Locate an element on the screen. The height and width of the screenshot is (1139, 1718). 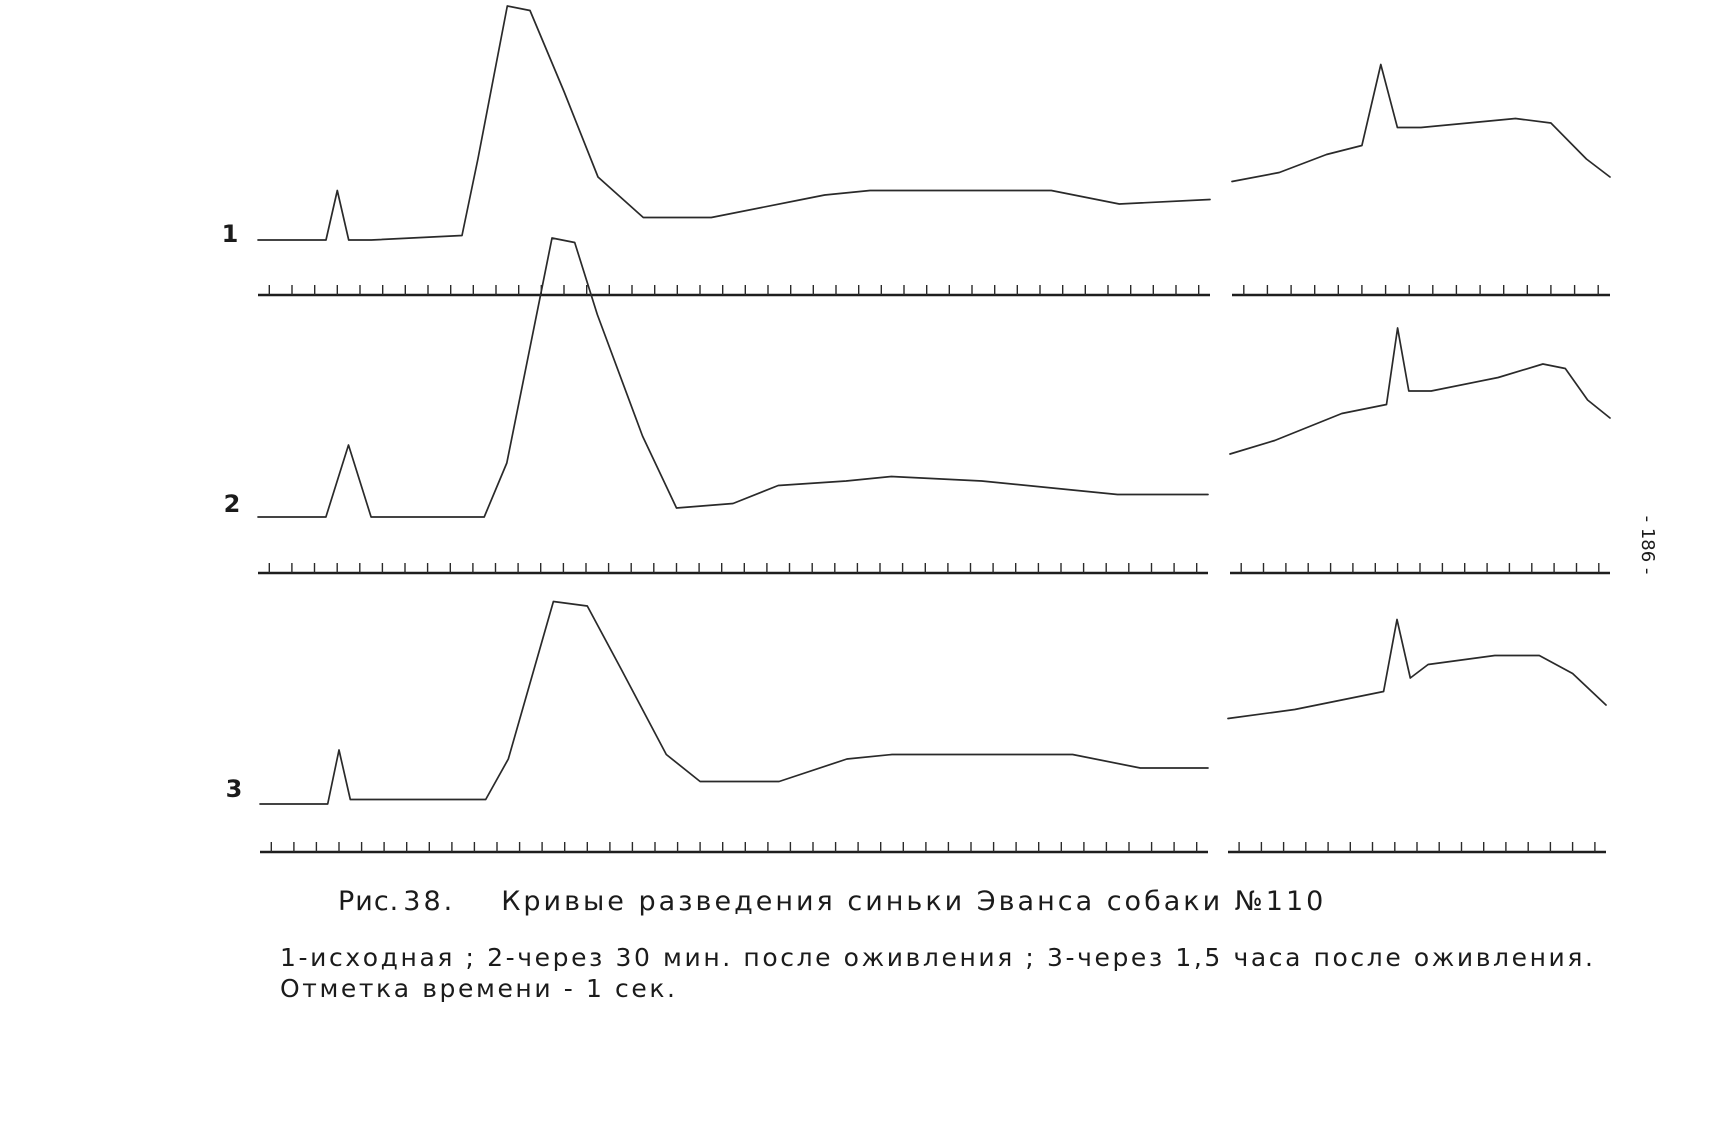
row-label-3: 3 is located at coordinates (234, 789).